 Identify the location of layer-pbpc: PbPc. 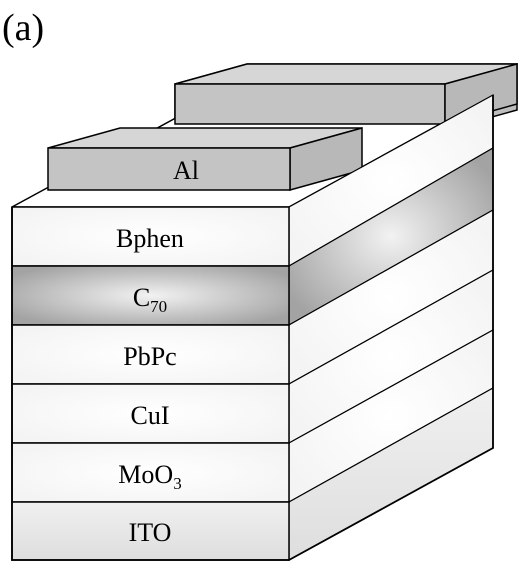
(150, 354).